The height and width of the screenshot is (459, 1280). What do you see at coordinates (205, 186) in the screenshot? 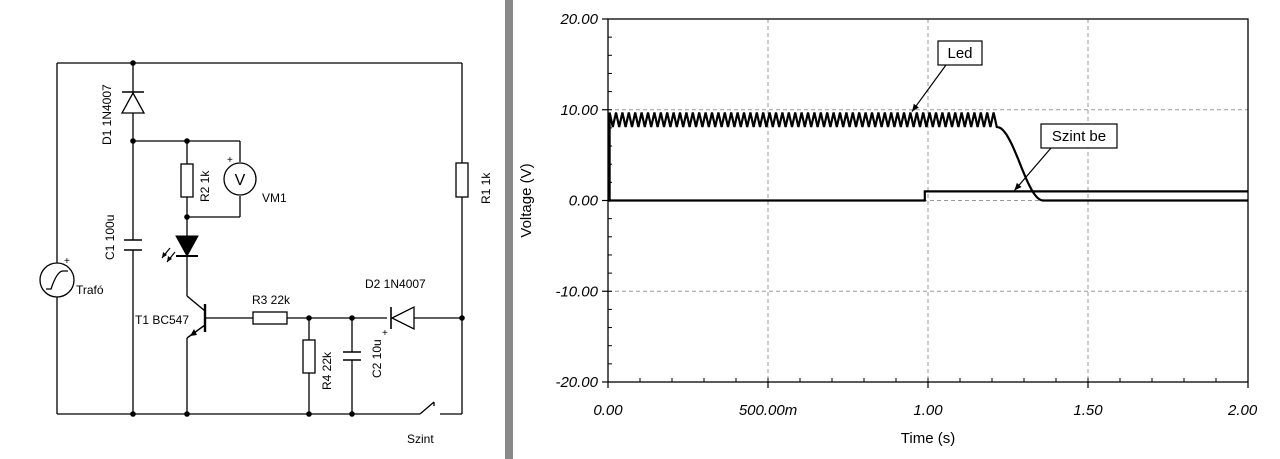
I see `r2-label: R2 1k` at bounding box center [205, 186].